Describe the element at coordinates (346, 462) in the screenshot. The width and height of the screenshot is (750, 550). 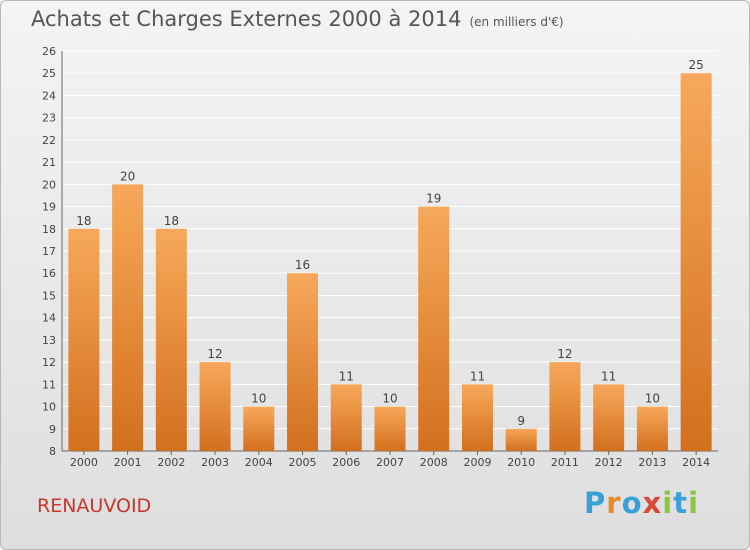
I see `x-tick-label: 2006` at that location.